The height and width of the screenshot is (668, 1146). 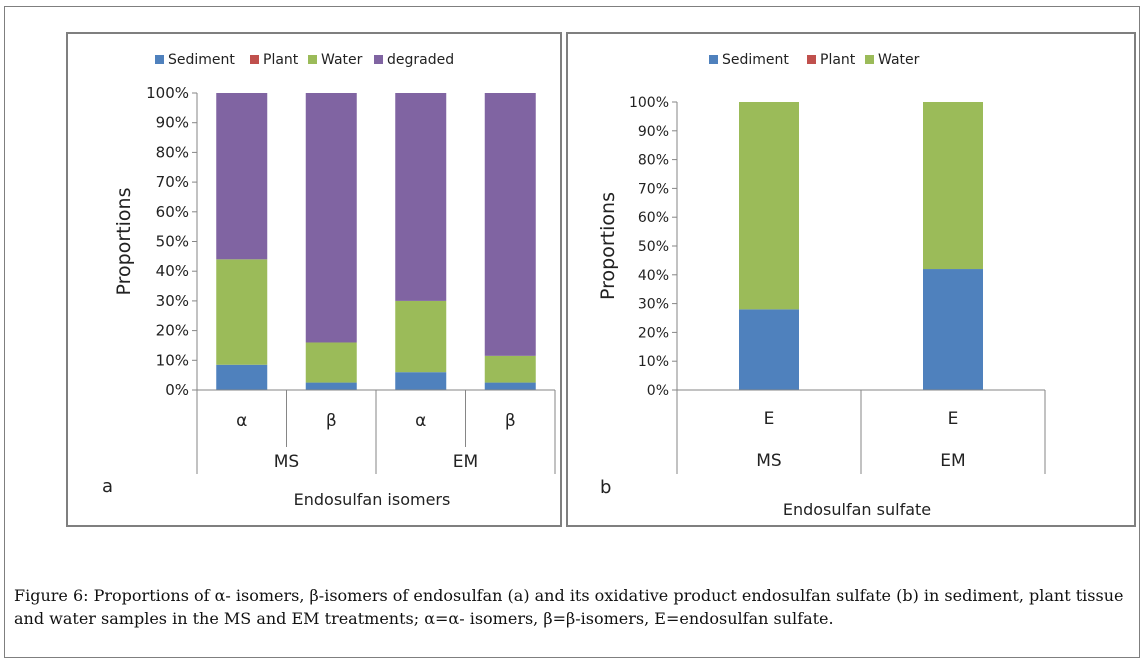 I want to click on x-axis-title: Endosulfan isomers, so click(x=372, y=499).